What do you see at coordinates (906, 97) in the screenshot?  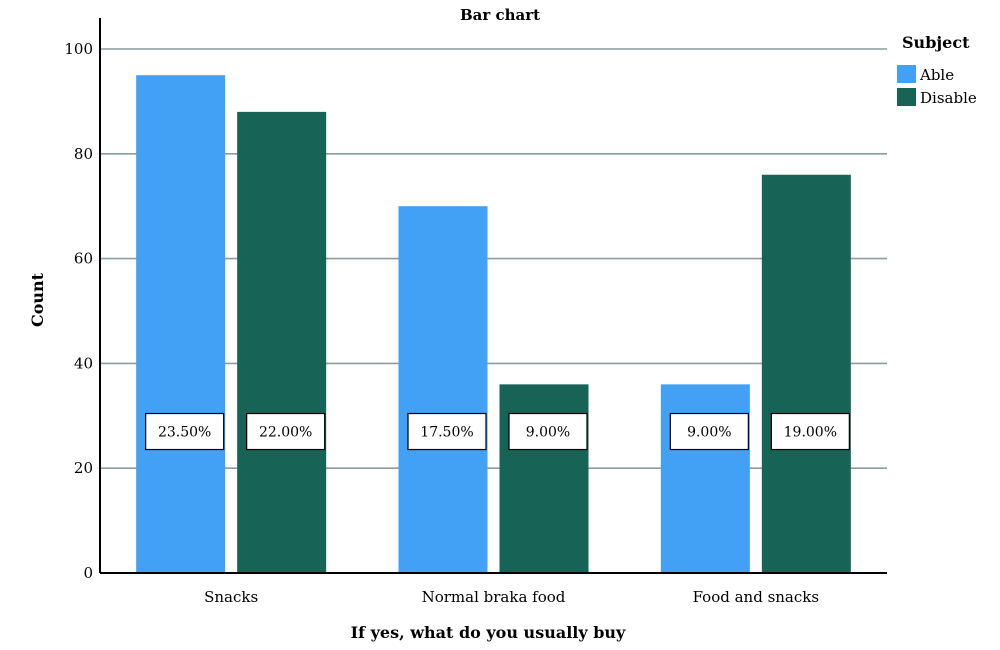 I see `legend-swatch-disable` at bounding box center [906, 97].